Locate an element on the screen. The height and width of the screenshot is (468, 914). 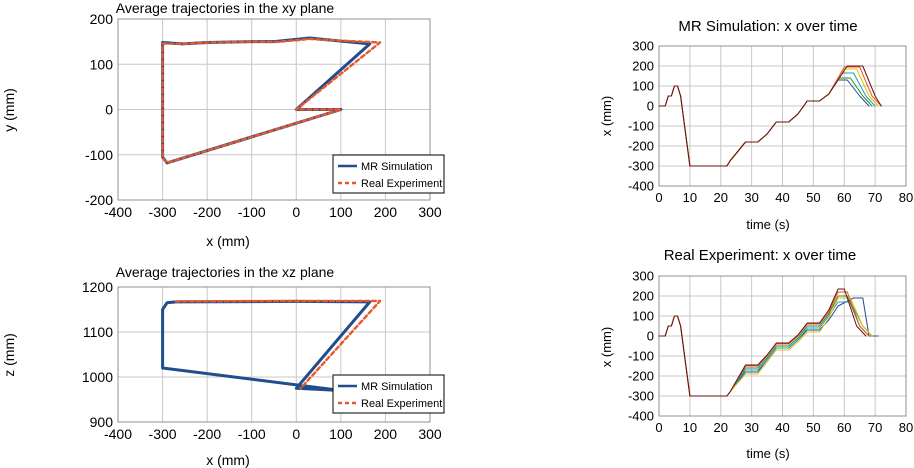
y-axis-label: y (mm) is located at coordinates (9, 110).